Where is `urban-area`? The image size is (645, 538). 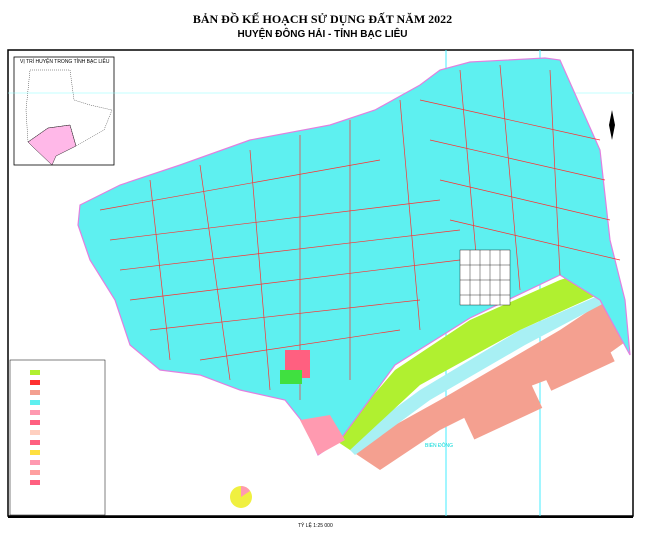
urban-area is located at coordinates (322, 435).